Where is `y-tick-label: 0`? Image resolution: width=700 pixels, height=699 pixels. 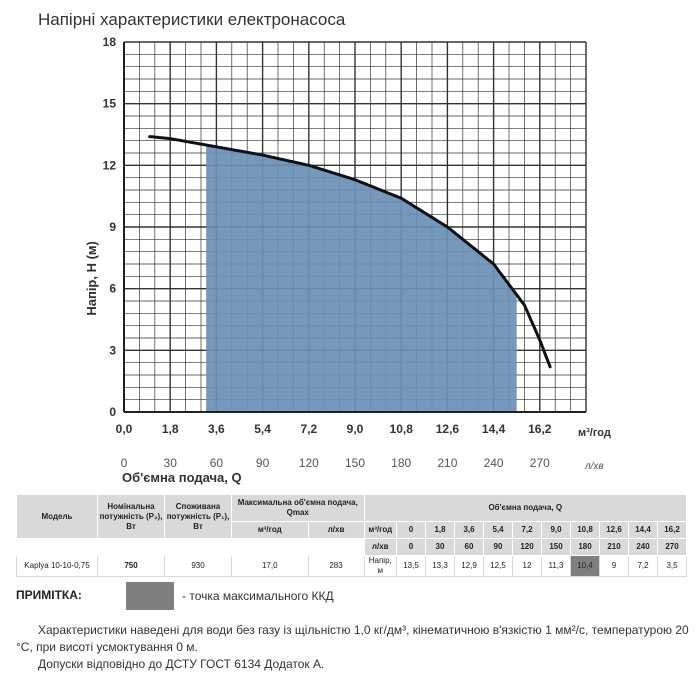
y-tick-label: 0 is located at coordinates (112, 412).